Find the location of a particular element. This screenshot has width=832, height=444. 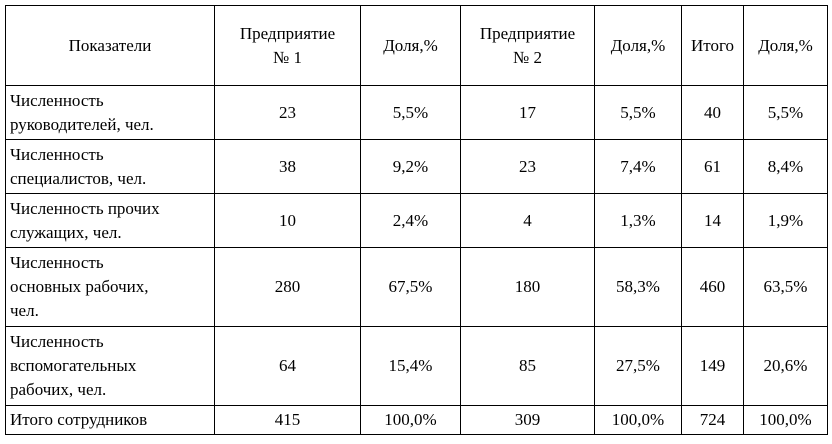

header-enterprise-2: Предприятие № 2 is located at coordinates (527, 45).